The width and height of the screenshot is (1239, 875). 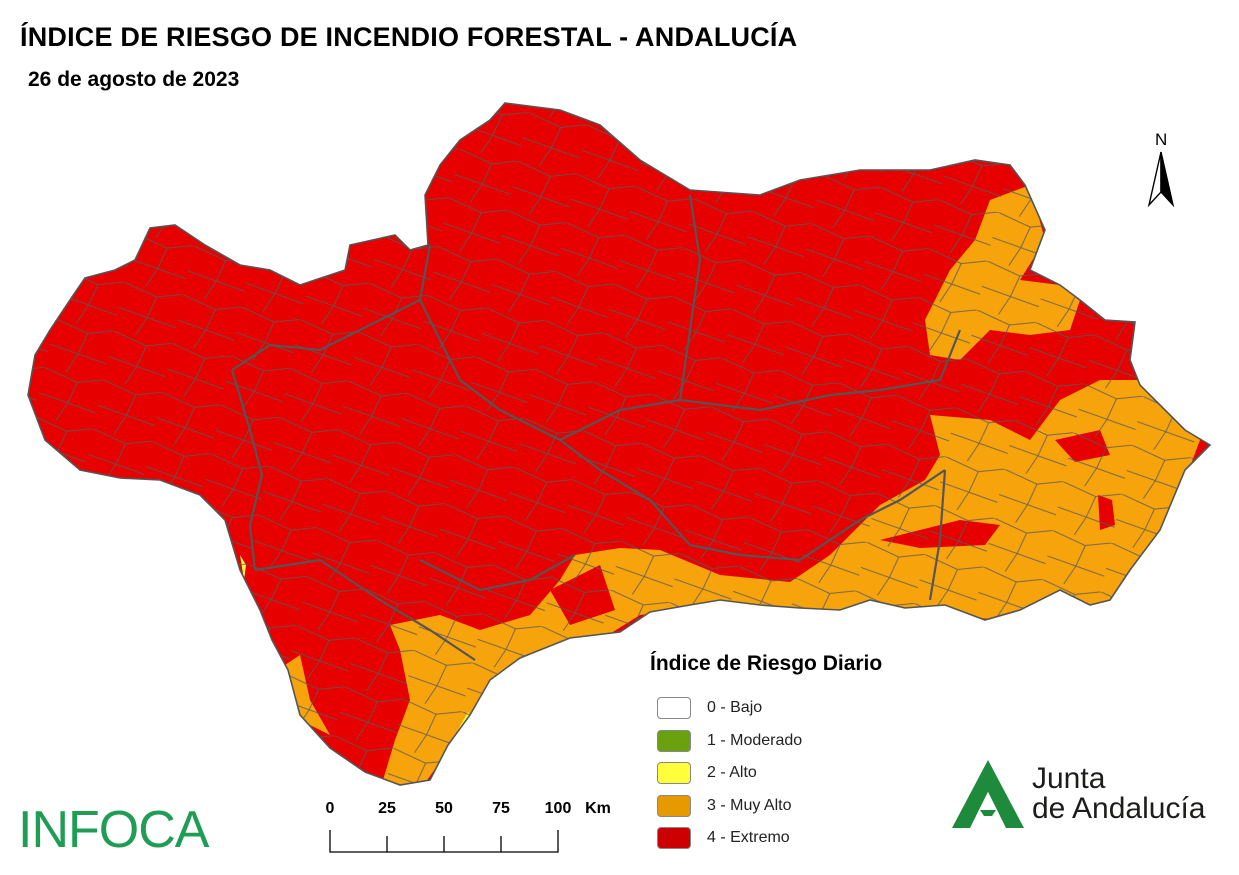 I want to click on north-arrow-icon, so click(x=1161, y=179).